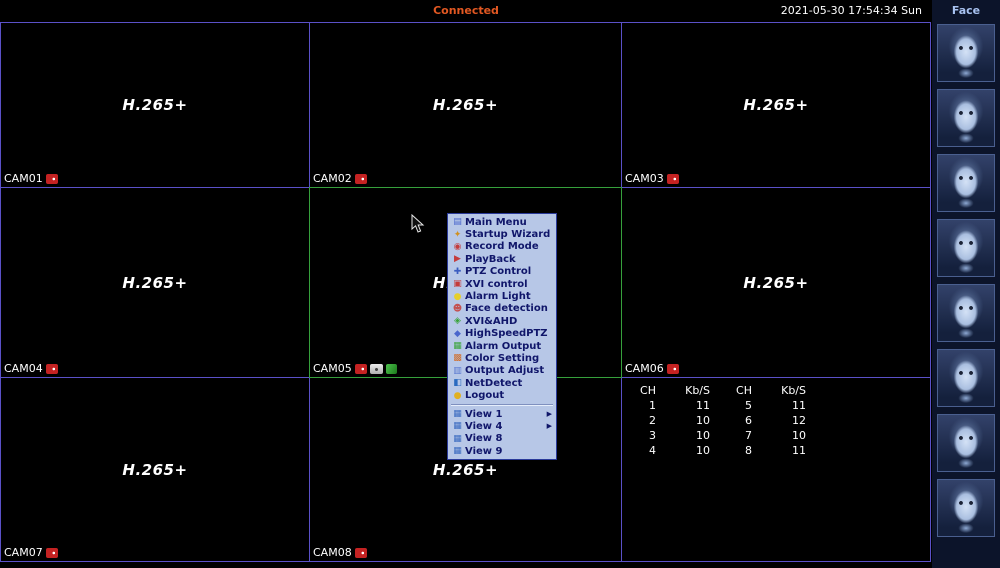  Describe the element at coordinates (799, 420) in the screenshot. I see `bitrate-cell: 12` at that location.